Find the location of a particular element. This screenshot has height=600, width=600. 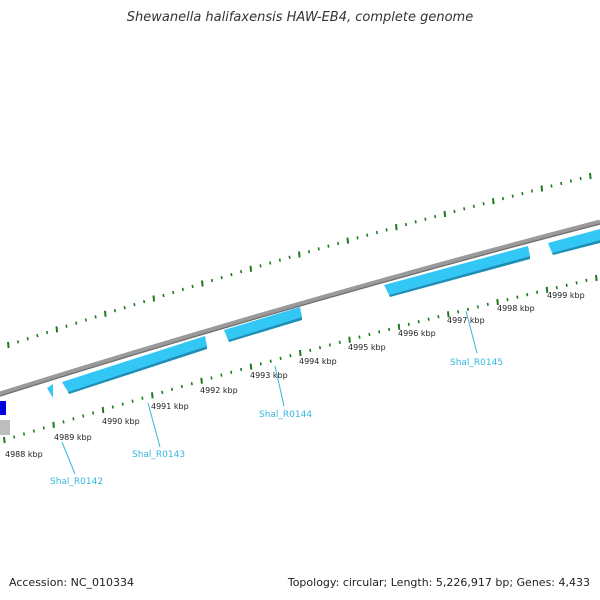

gene-label-r0143: Shal_R0143 is located at coordinates (158, 455).